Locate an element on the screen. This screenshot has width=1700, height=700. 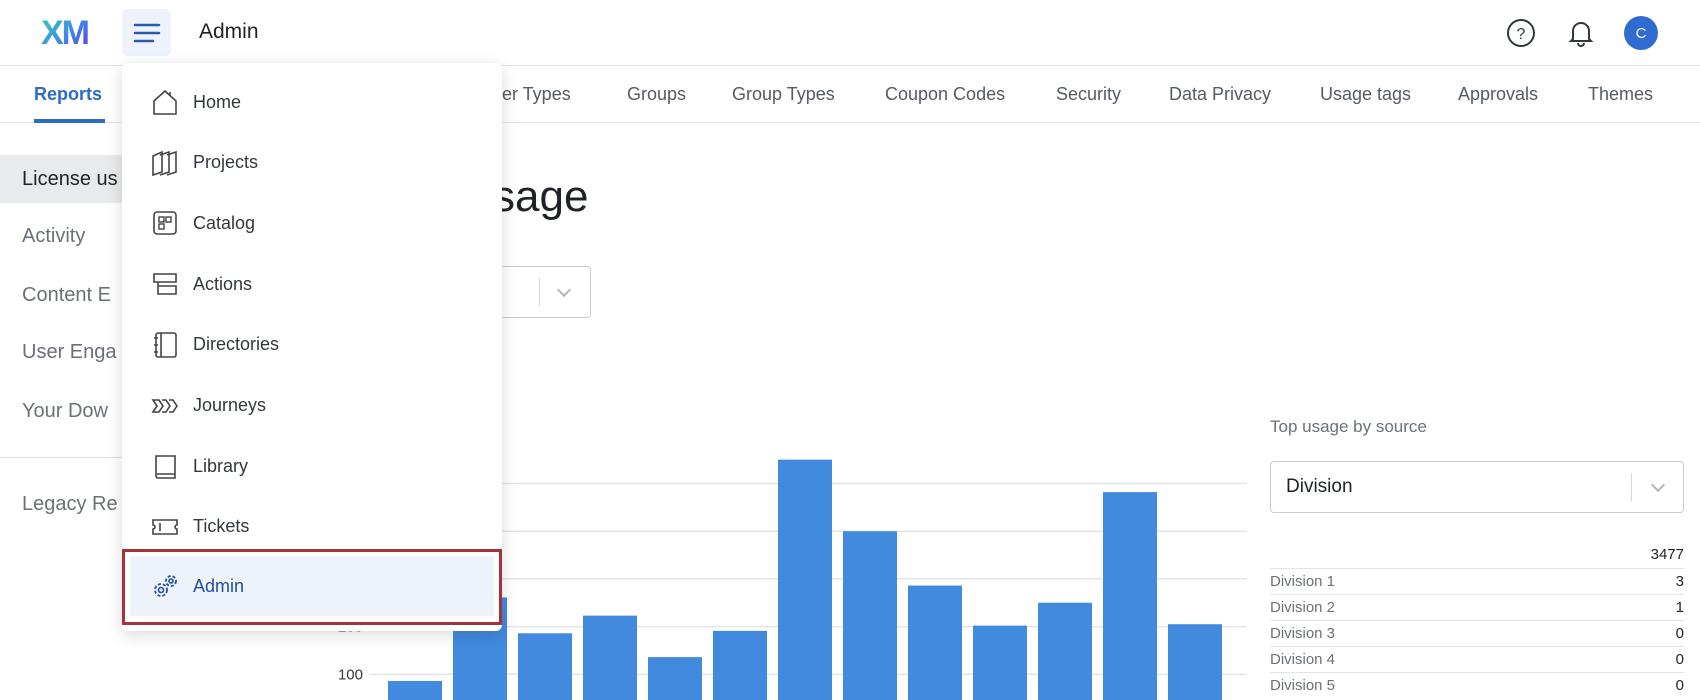
row-name: Division 4 is located at coordinates (1303, 659).